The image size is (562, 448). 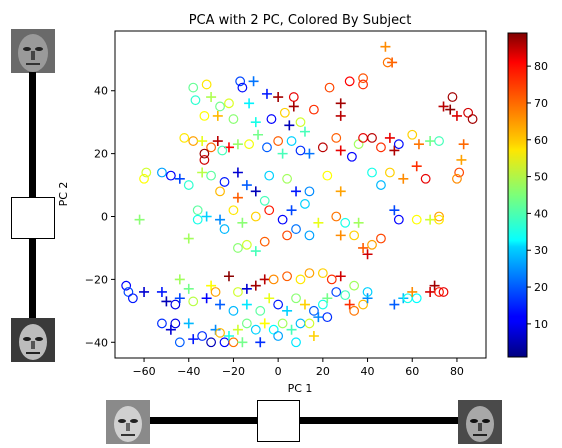 I want to click on chart-title: PCA with 2 PC, Colored By Subject, so click(x=300, y=20).